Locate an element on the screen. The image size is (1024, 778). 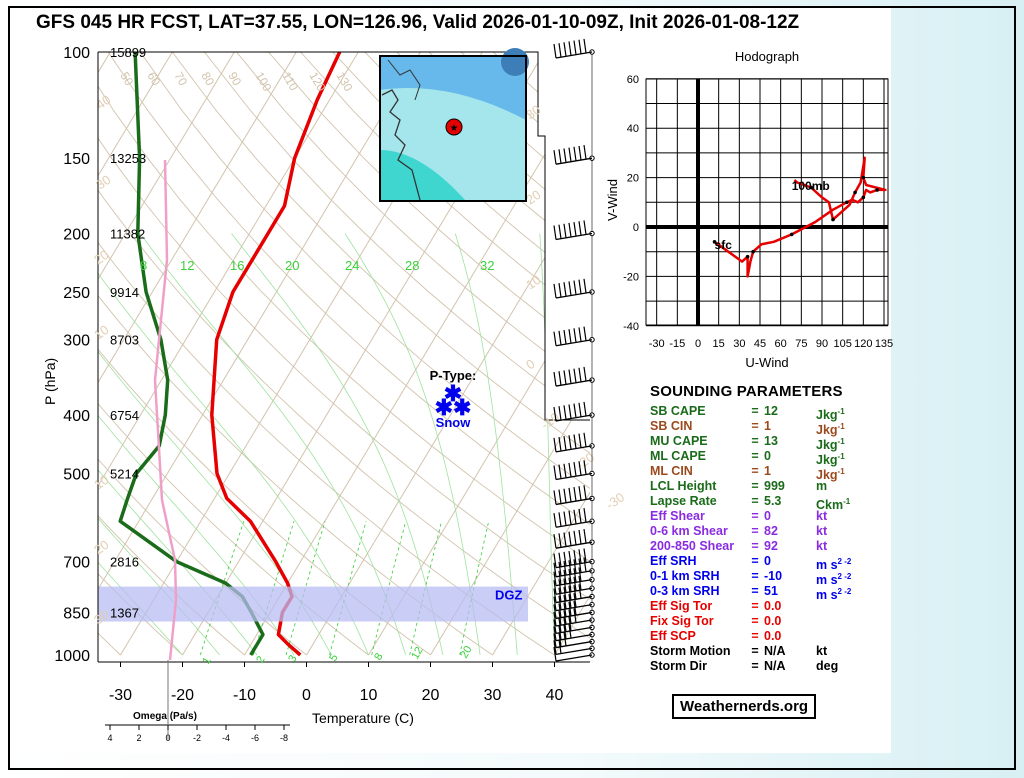
map-coastline is located at coordinates (401, 145).